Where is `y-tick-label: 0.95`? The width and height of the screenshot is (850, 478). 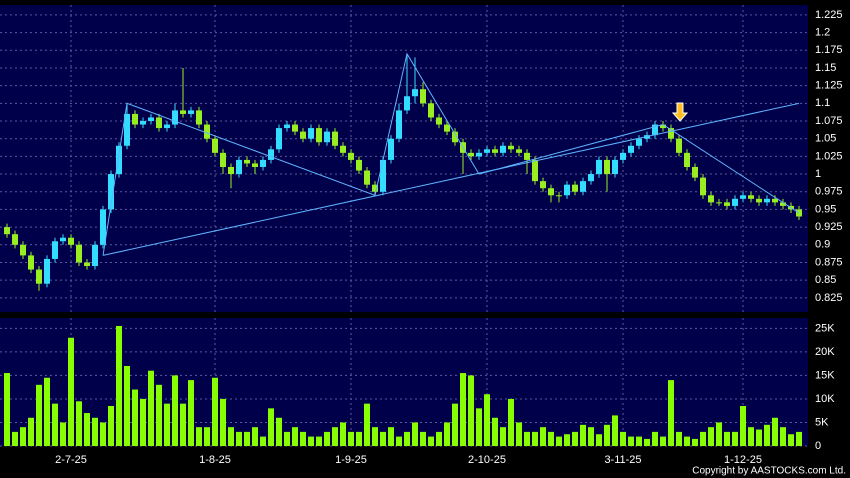 y-tick-label: 0.95 is located at coordinates (825, 209).